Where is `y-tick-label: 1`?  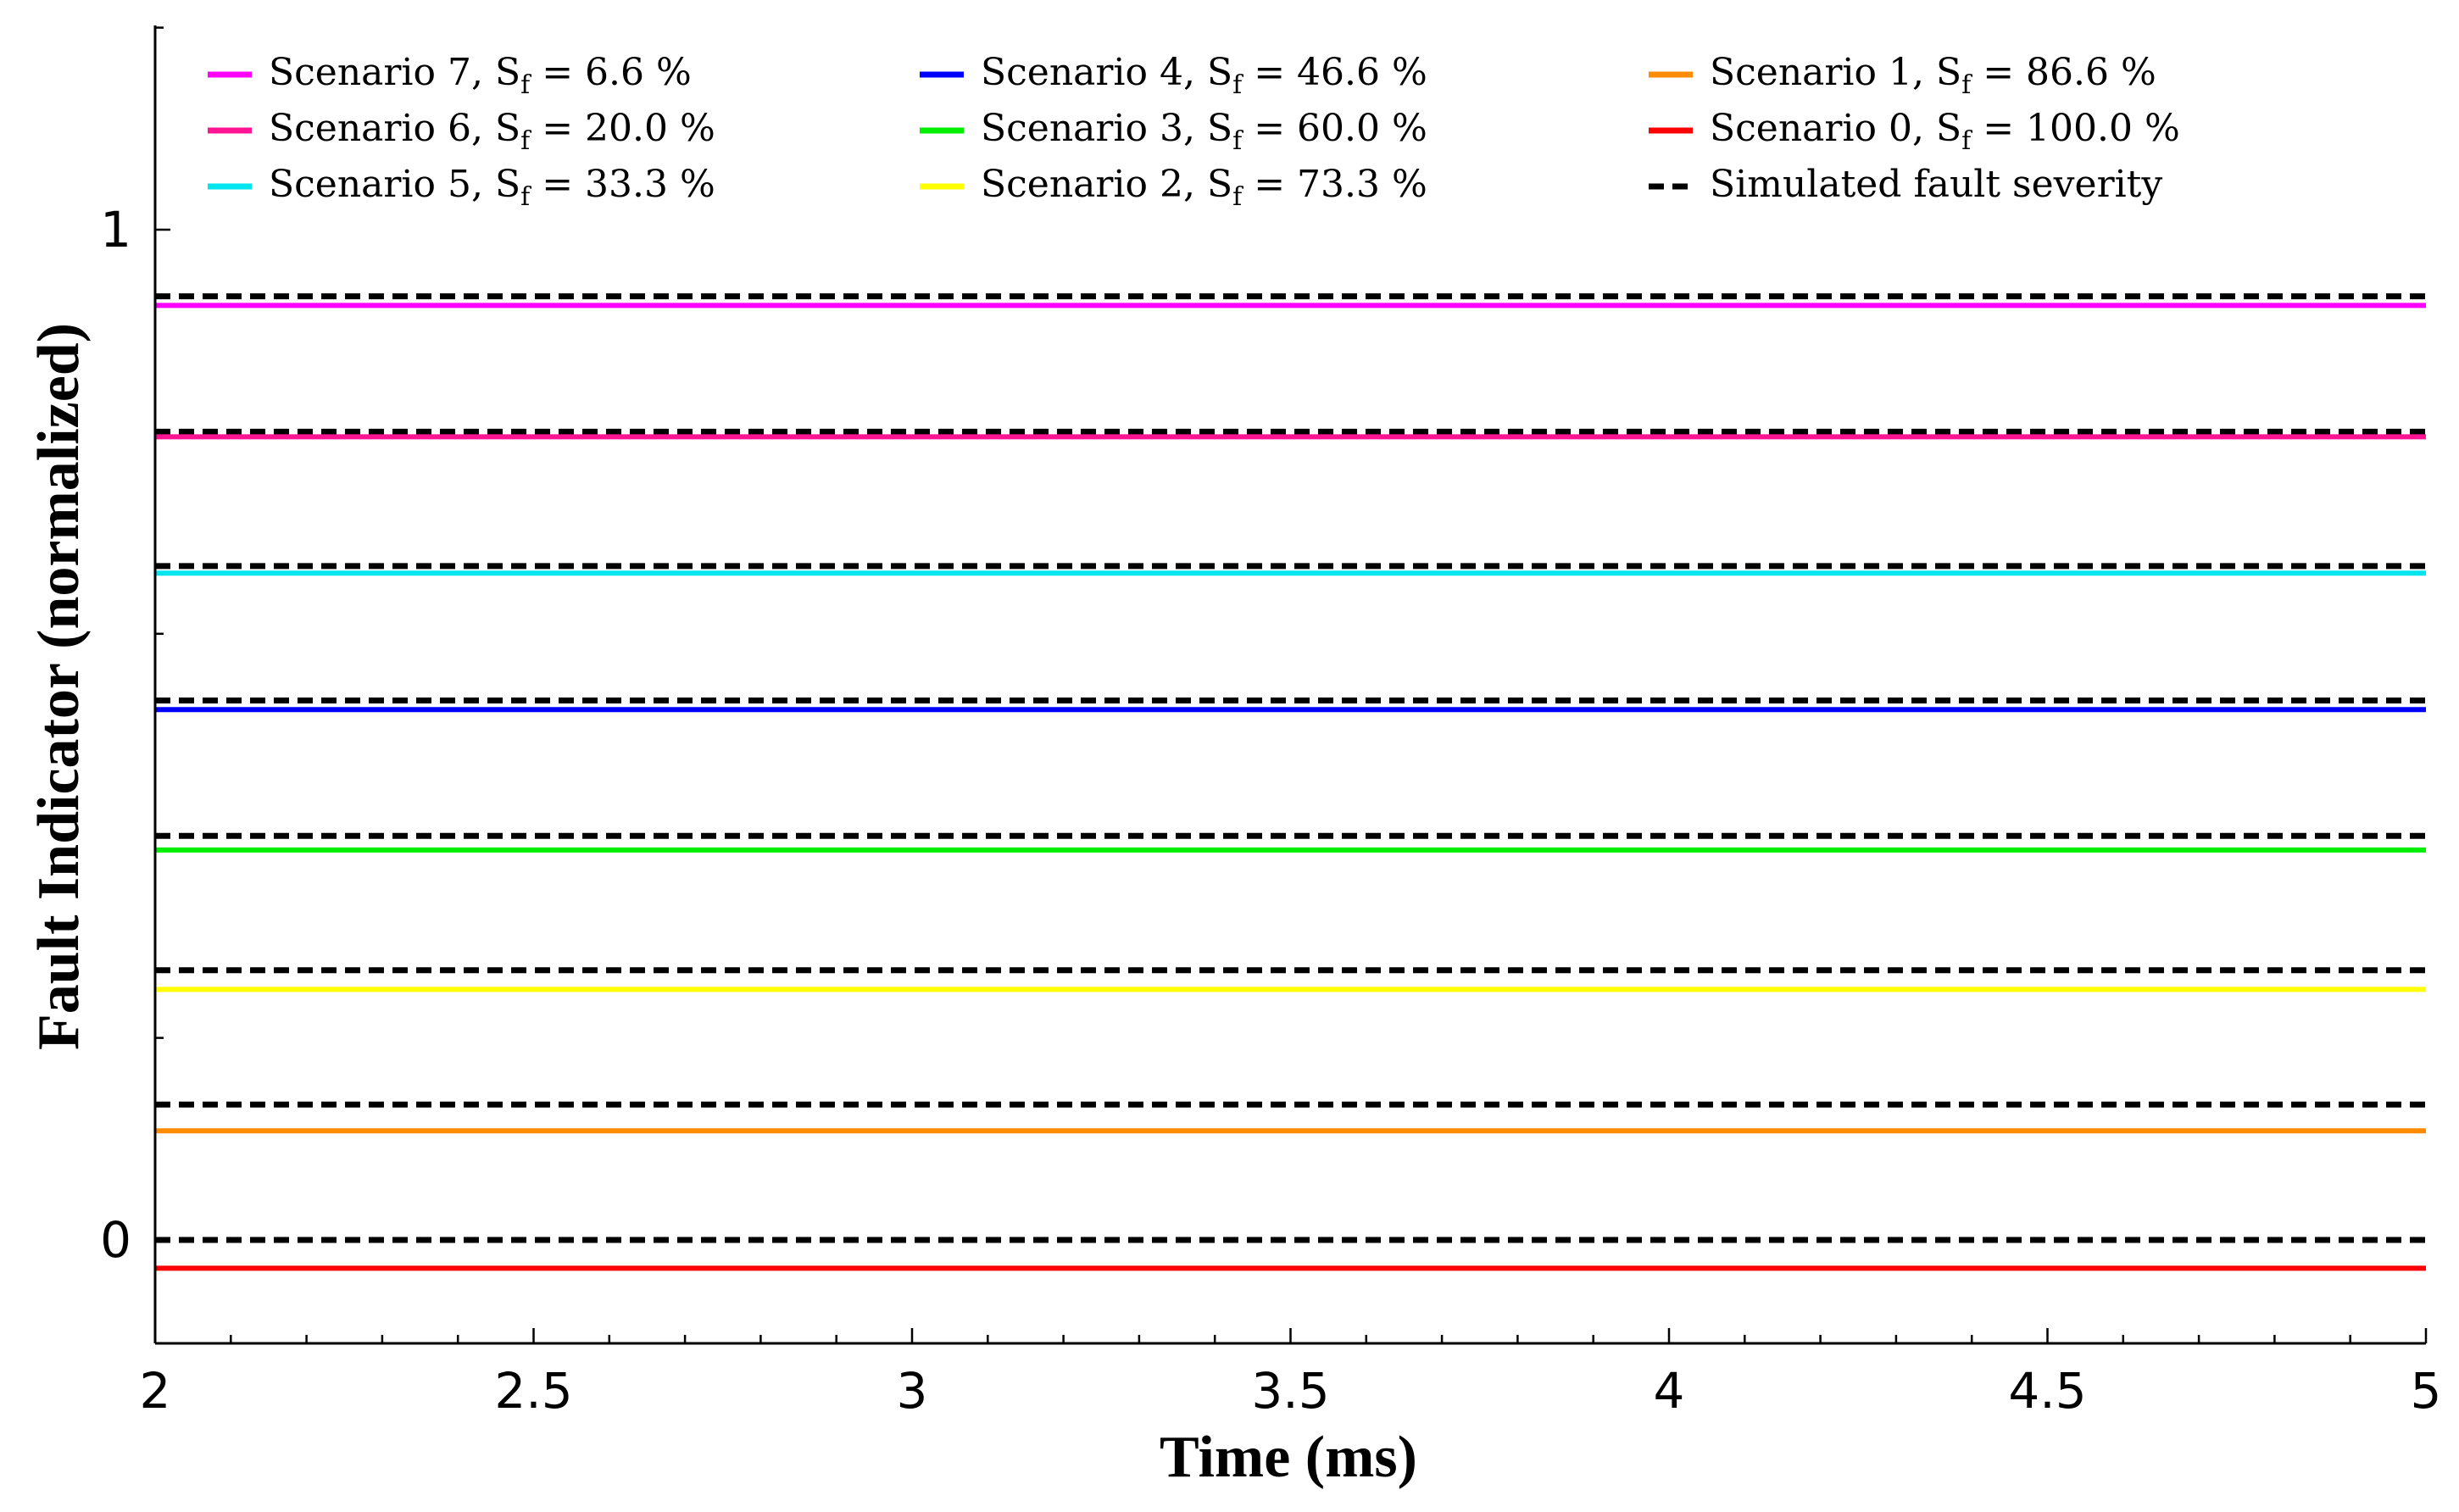
y-tick-label: 1 is located at coordinates (116, 230).